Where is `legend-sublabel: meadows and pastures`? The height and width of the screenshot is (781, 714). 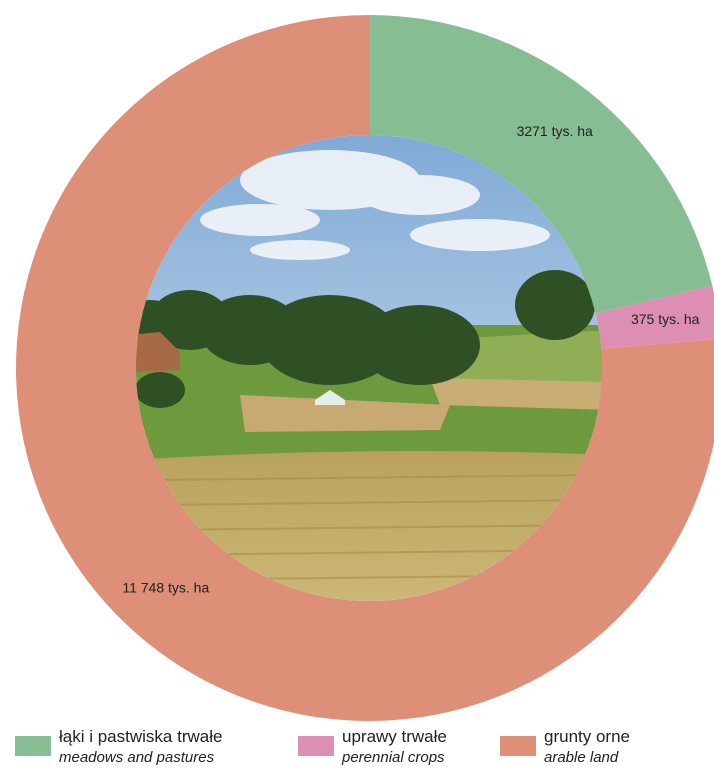
legend-sublabel: meadows and pastures is located at coordinates (137, 757).